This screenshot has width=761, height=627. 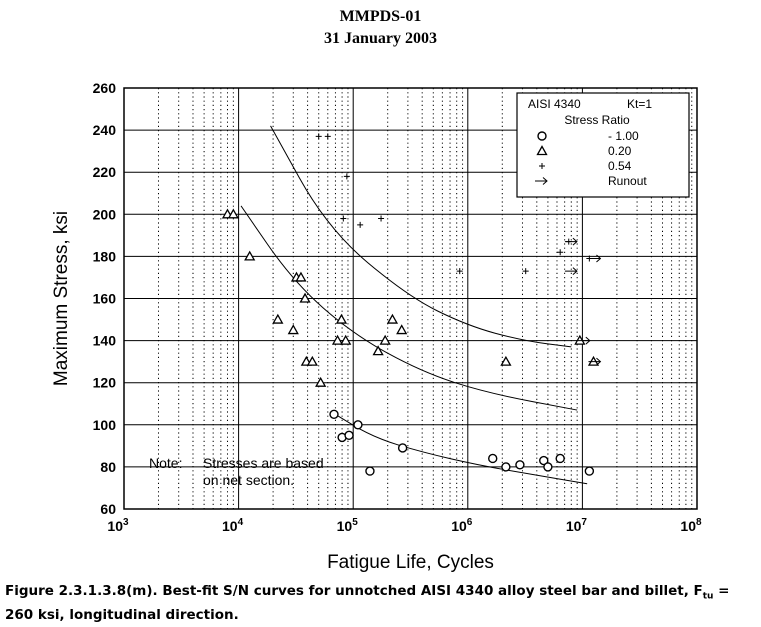 What do you see at coordinates (108, 467) in the screenshot?
I see `y-tick-label: 80` at bounding box center [108, 467].